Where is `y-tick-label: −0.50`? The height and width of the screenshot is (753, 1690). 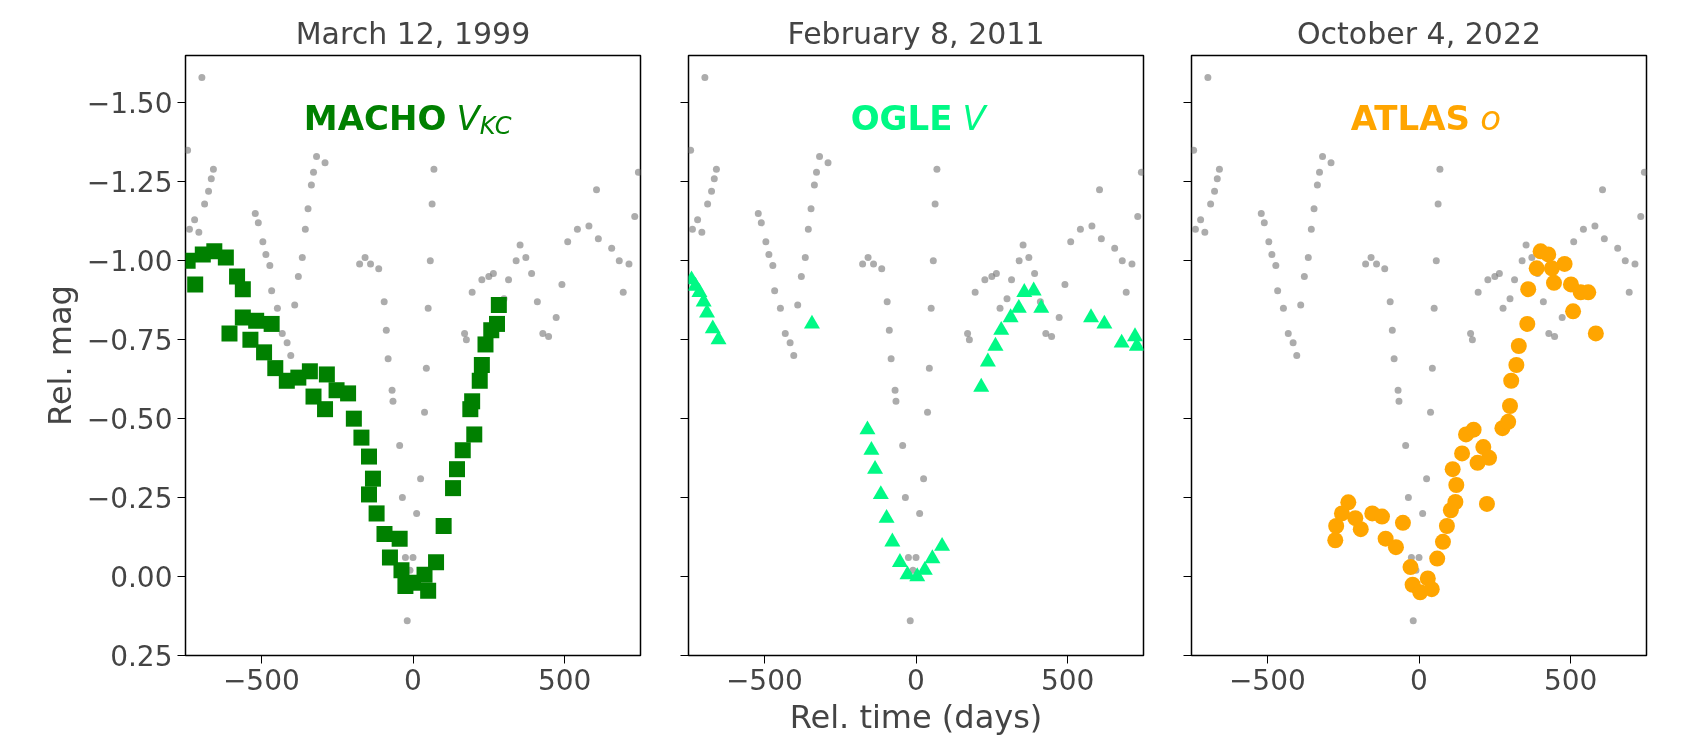 y-tick-label: −0.50 is located at coordinates (129, 420).